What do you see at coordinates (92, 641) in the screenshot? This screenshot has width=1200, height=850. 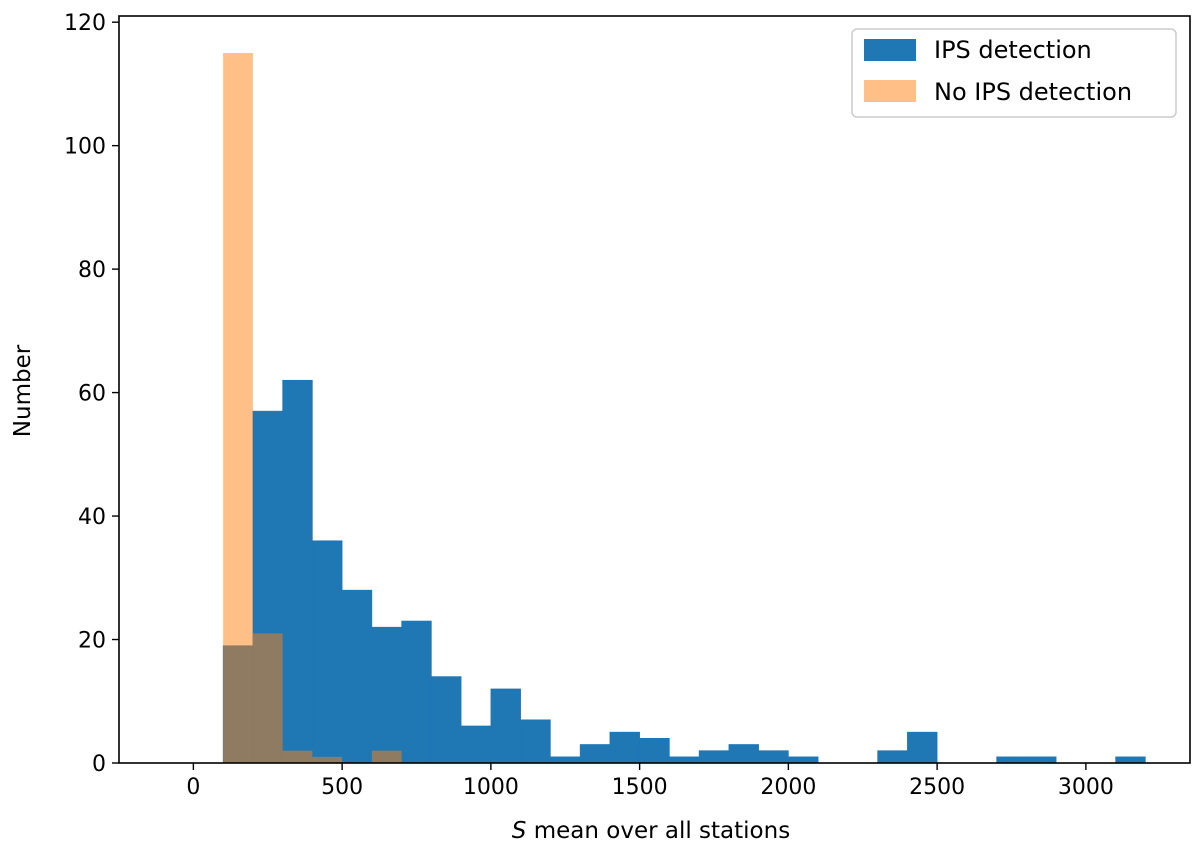 I see `y-tick-label: 20` at bounding box center [92, 641].